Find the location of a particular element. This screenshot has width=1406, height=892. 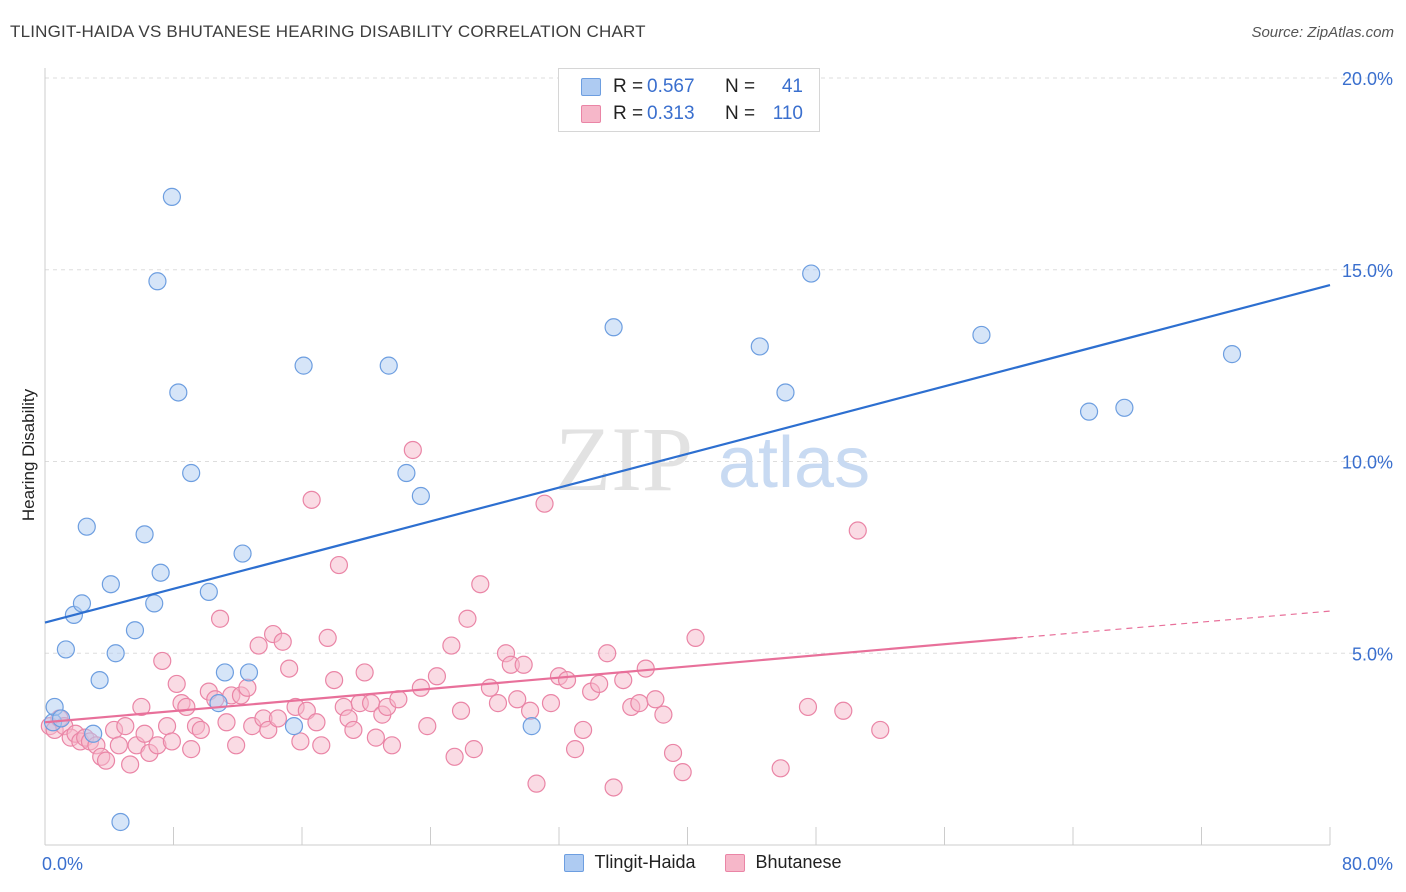

x-tick-label-max: 80.0% is located at coordinates (1367, 864).